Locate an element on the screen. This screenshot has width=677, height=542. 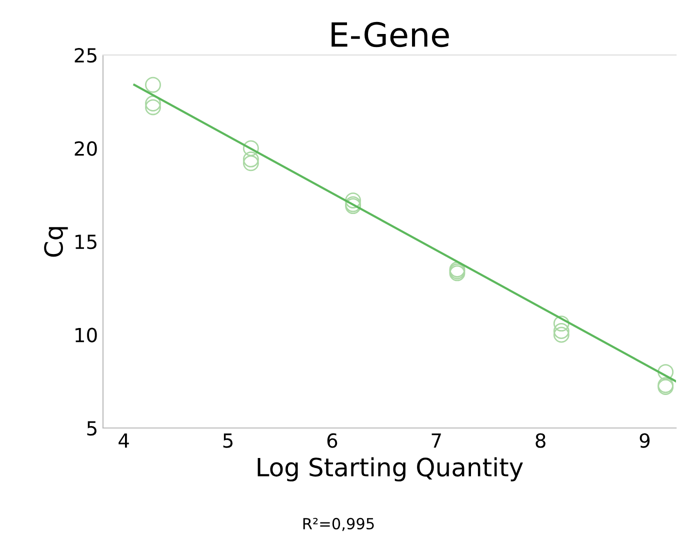
x-tick-label: 7 is located at coordinates (436, 440).